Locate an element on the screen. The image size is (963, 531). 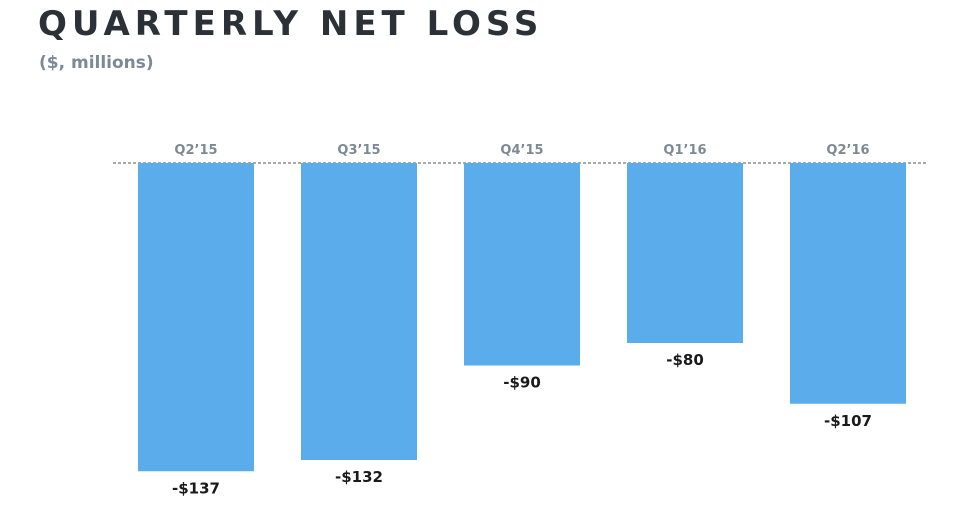
value-label-1: -$132 is located at coordinates (359, 477).